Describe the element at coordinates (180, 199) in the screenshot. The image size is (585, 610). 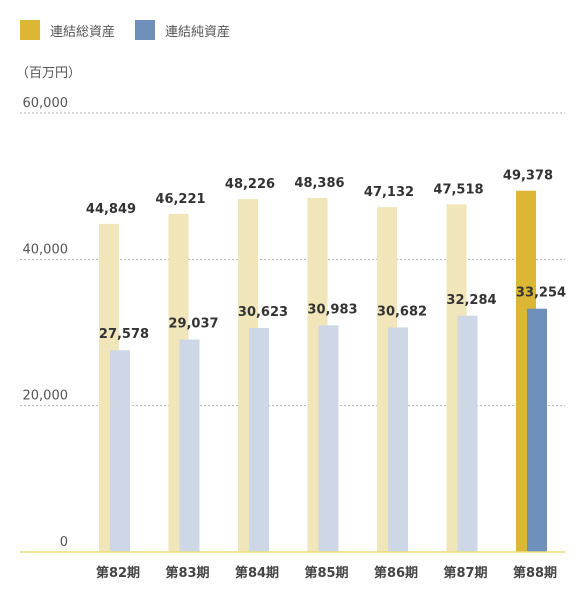
I see `data-label-total-assets: 46,221` at that location.